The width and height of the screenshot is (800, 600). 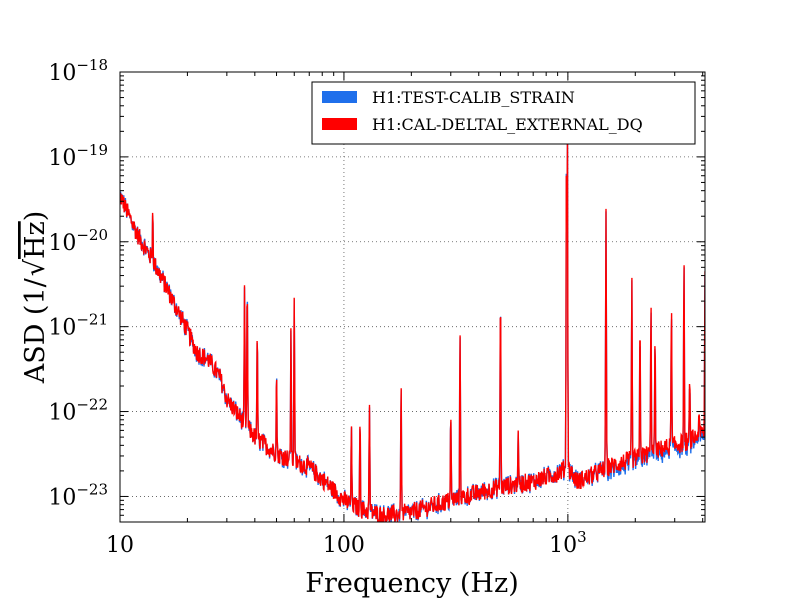 I want to click on y-tick-label: 10−18, so click(x=78, y=71).